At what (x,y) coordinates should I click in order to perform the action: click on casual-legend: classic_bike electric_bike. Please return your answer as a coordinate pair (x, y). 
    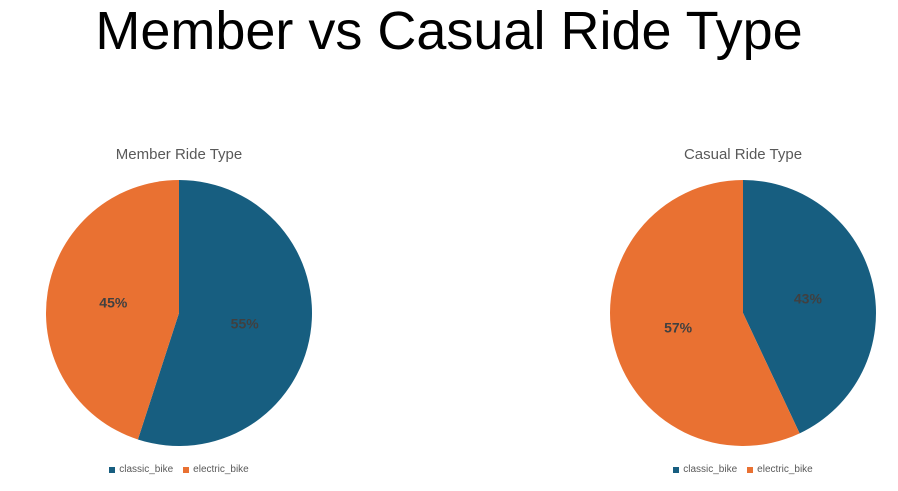
    Looking at the image, I should click on (738, 469).